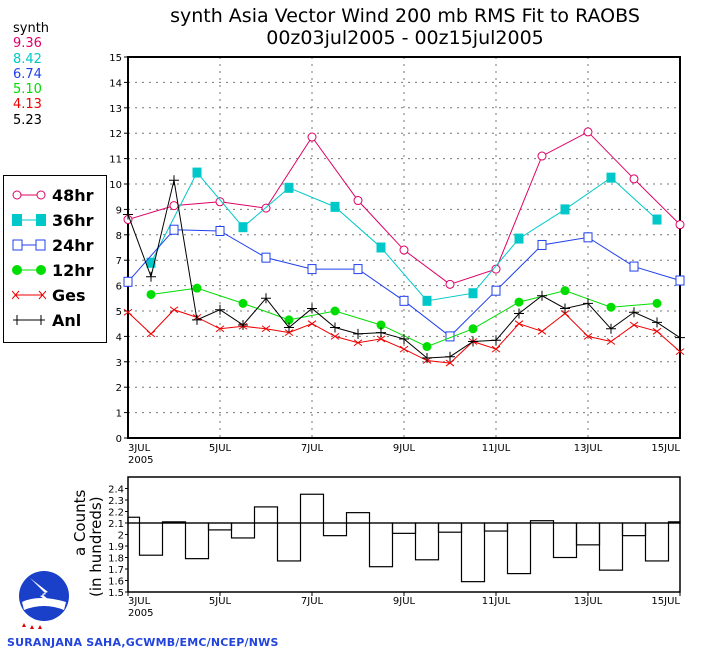  I want to click on y-tick-label: 11, so click(115, 160).